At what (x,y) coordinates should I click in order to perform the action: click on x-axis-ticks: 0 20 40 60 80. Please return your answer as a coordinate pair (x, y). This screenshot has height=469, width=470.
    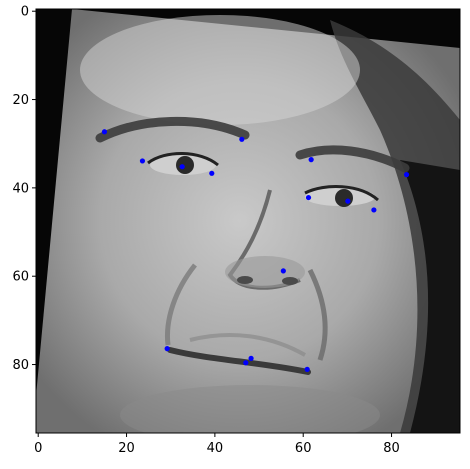
    Looking at the image, I should click on (217, 444).